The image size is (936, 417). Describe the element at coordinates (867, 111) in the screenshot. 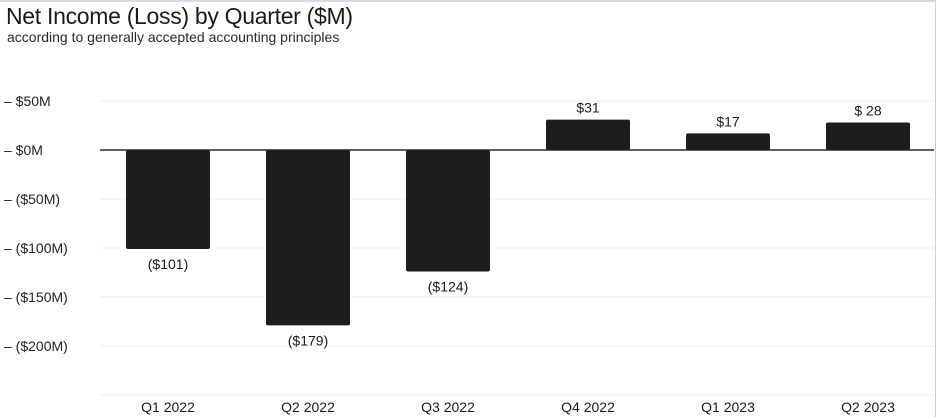

I see `data-label: $ 28` at that location.